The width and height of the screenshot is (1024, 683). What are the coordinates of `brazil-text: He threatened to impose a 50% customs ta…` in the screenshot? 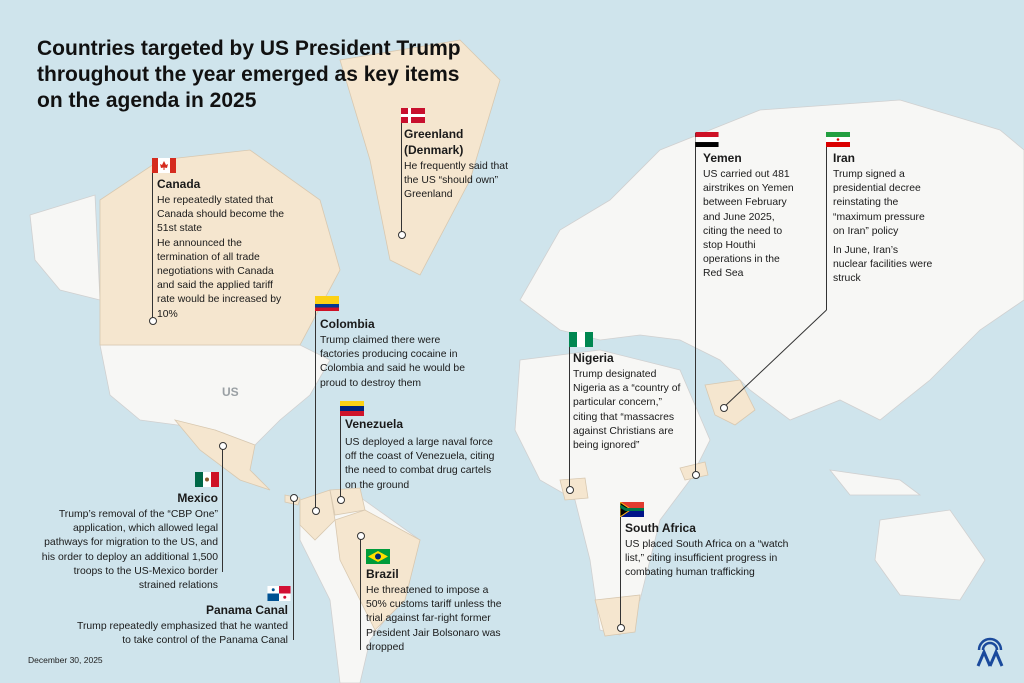 It's located at (434, 619).